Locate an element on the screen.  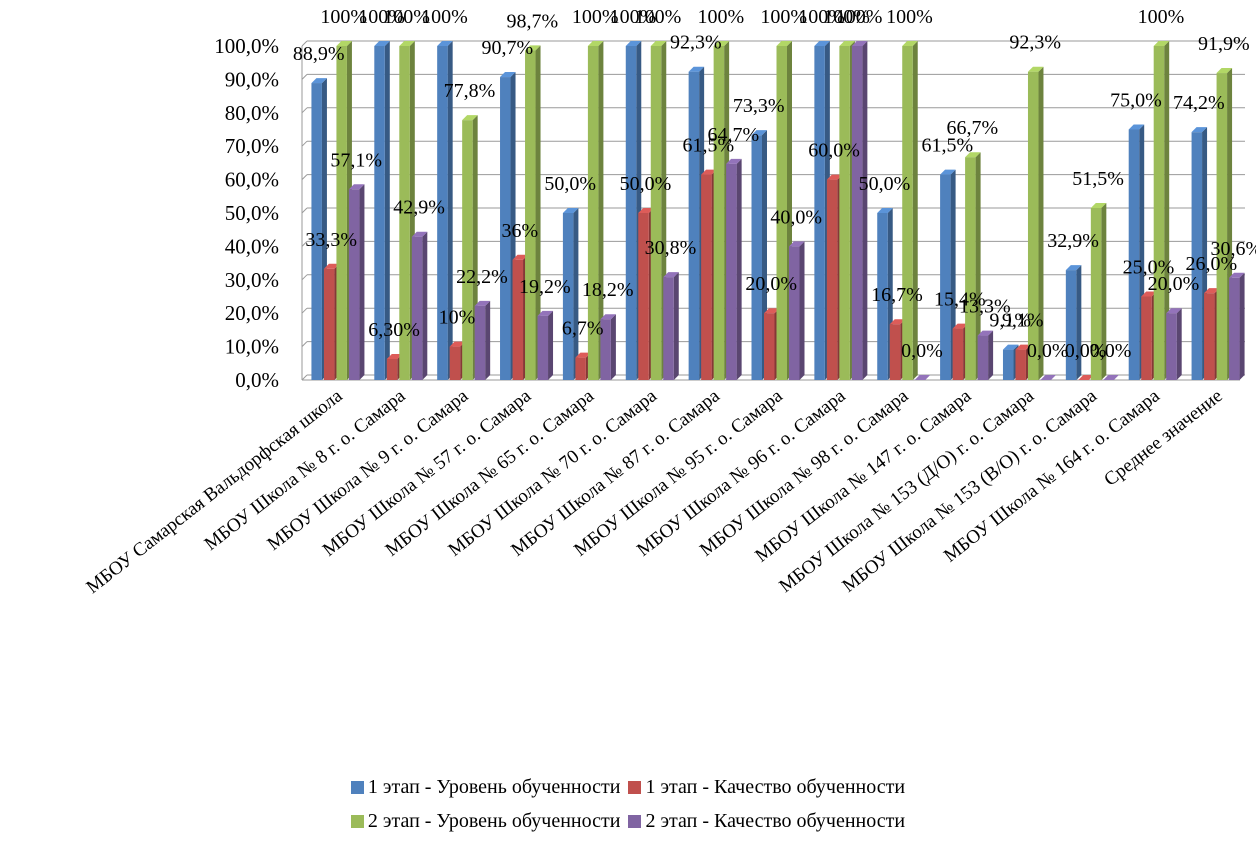
data-label: 6,30% is located at coordinates (394, 330).